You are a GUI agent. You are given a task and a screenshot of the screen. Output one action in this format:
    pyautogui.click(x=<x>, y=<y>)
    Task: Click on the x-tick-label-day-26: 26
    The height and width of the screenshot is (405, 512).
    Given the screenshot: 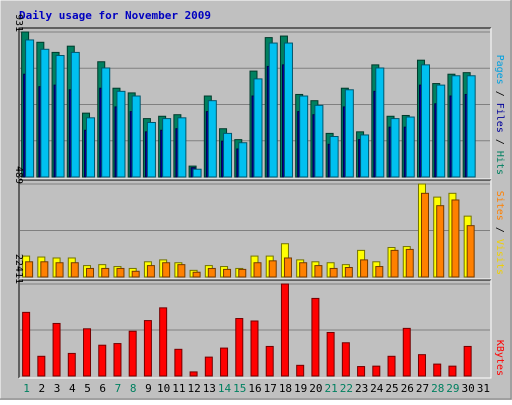 What is the action you would take?
    pyautogui.click(x=407, y=388)
    